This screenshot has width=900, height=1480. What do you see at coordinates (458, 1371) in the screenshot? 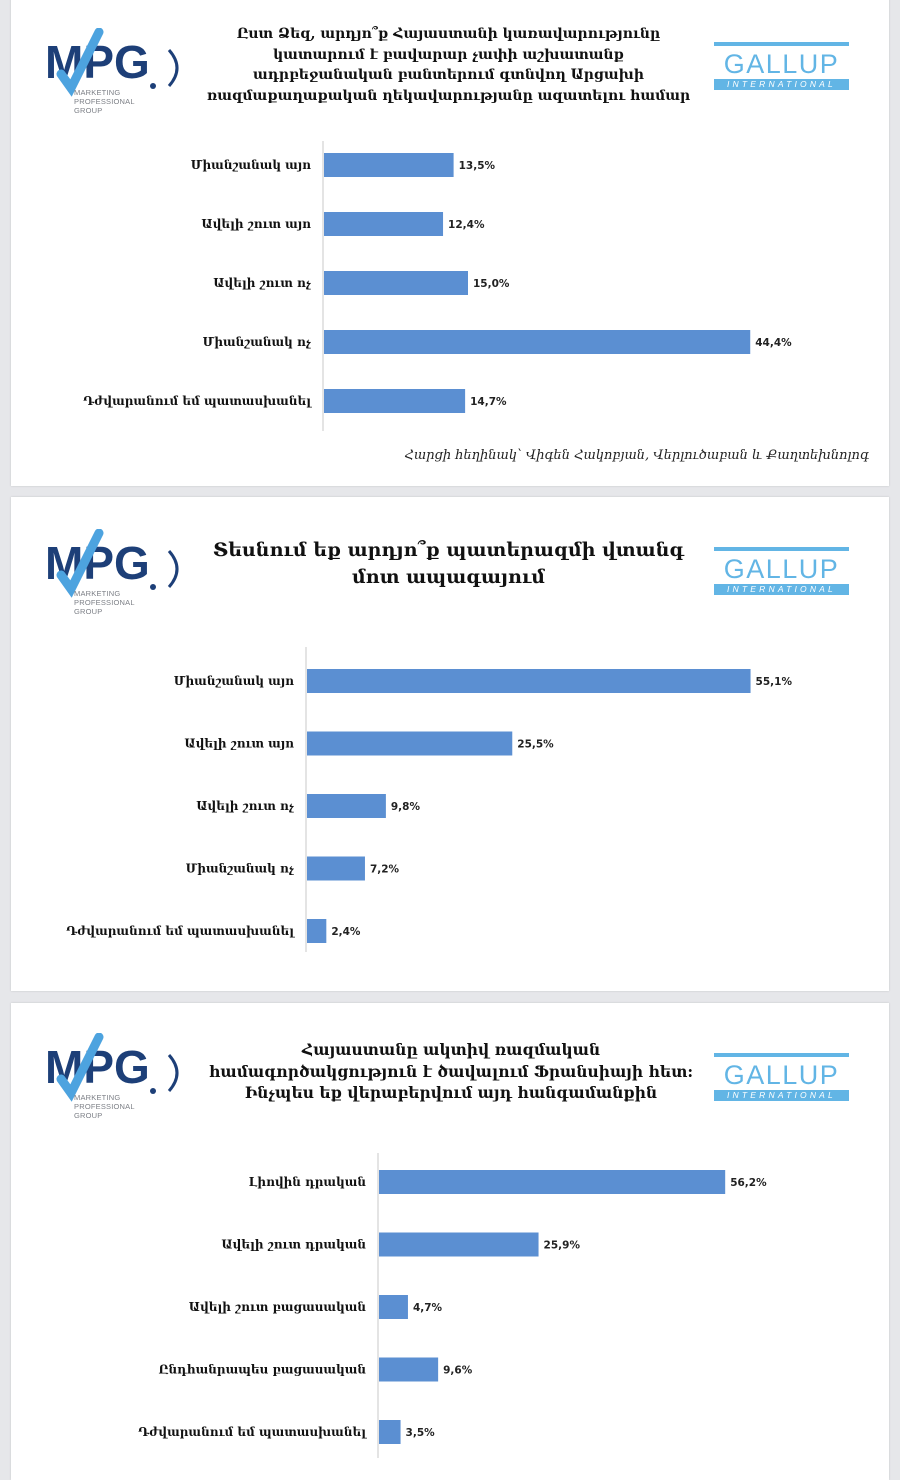
I see `value-label: 9,6%` at bounding box center [458, 1371].